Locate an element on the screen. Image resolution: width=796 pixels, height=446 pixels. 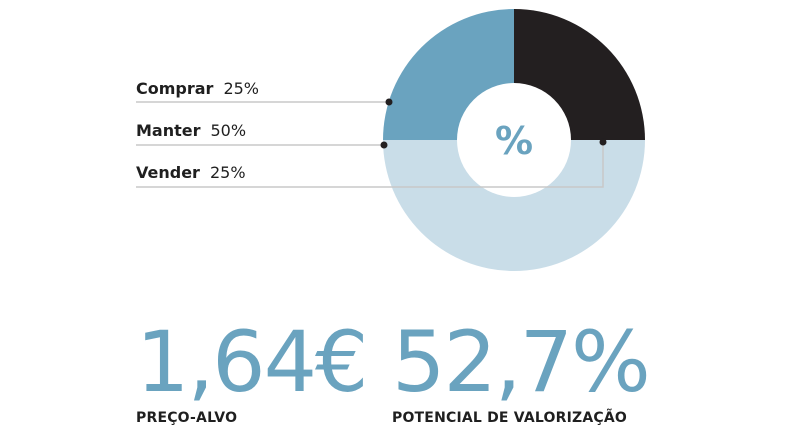
legend-label: Comprar is located at coordinates (175, 88).